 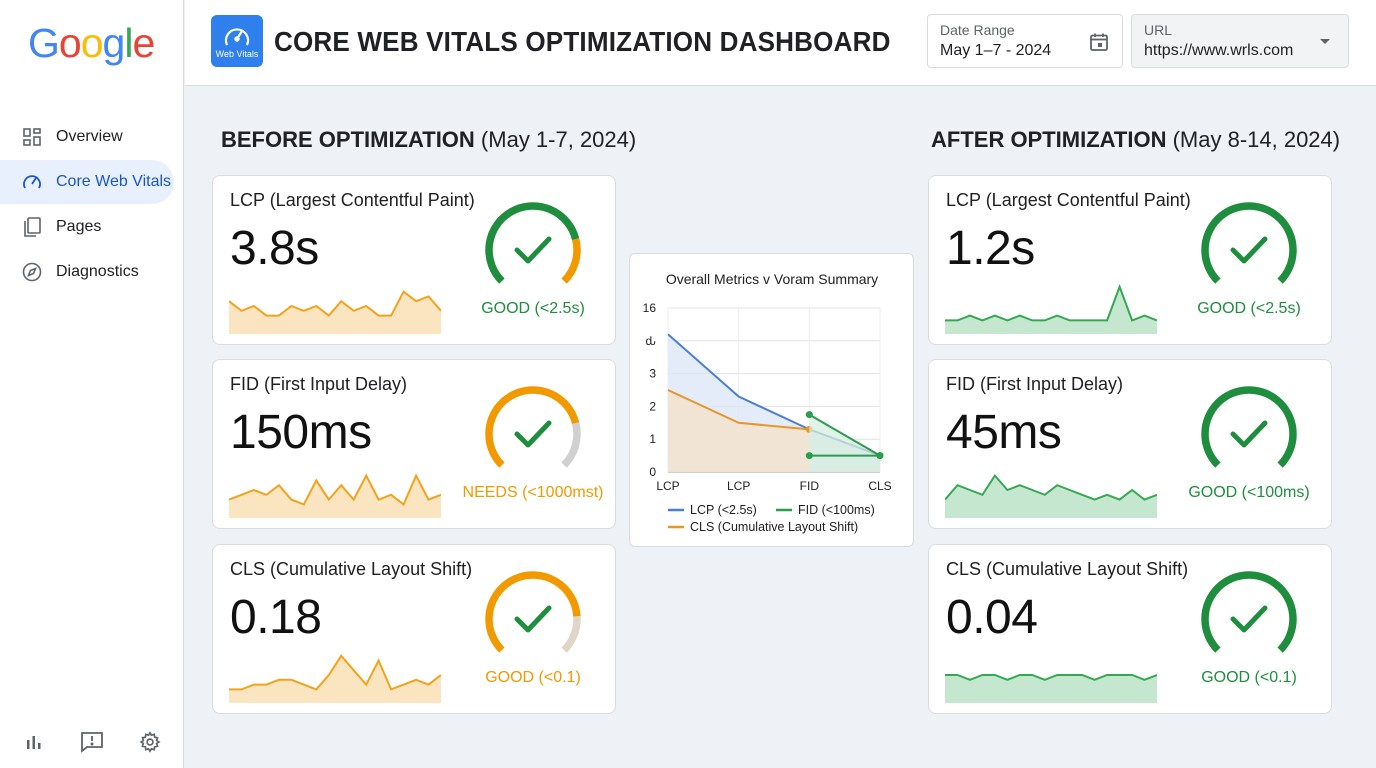 What do you see at coordinates (1219, 50) in the screenshot?
I see `url-value: https://www.wrls.com` at bounding box center [1219, 50].